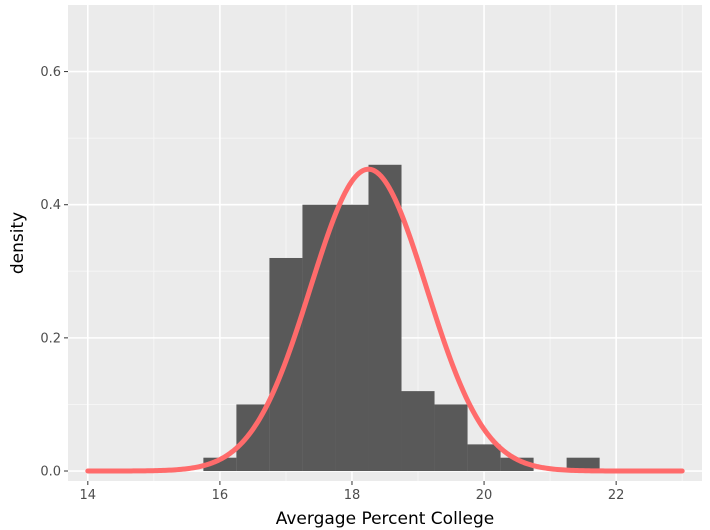 This screenshot has width=710, height=530. What do you see at coordinates (352, 495) in the screenshot?
I see `x-tick-label: 18` at bounding box center [352, 495].